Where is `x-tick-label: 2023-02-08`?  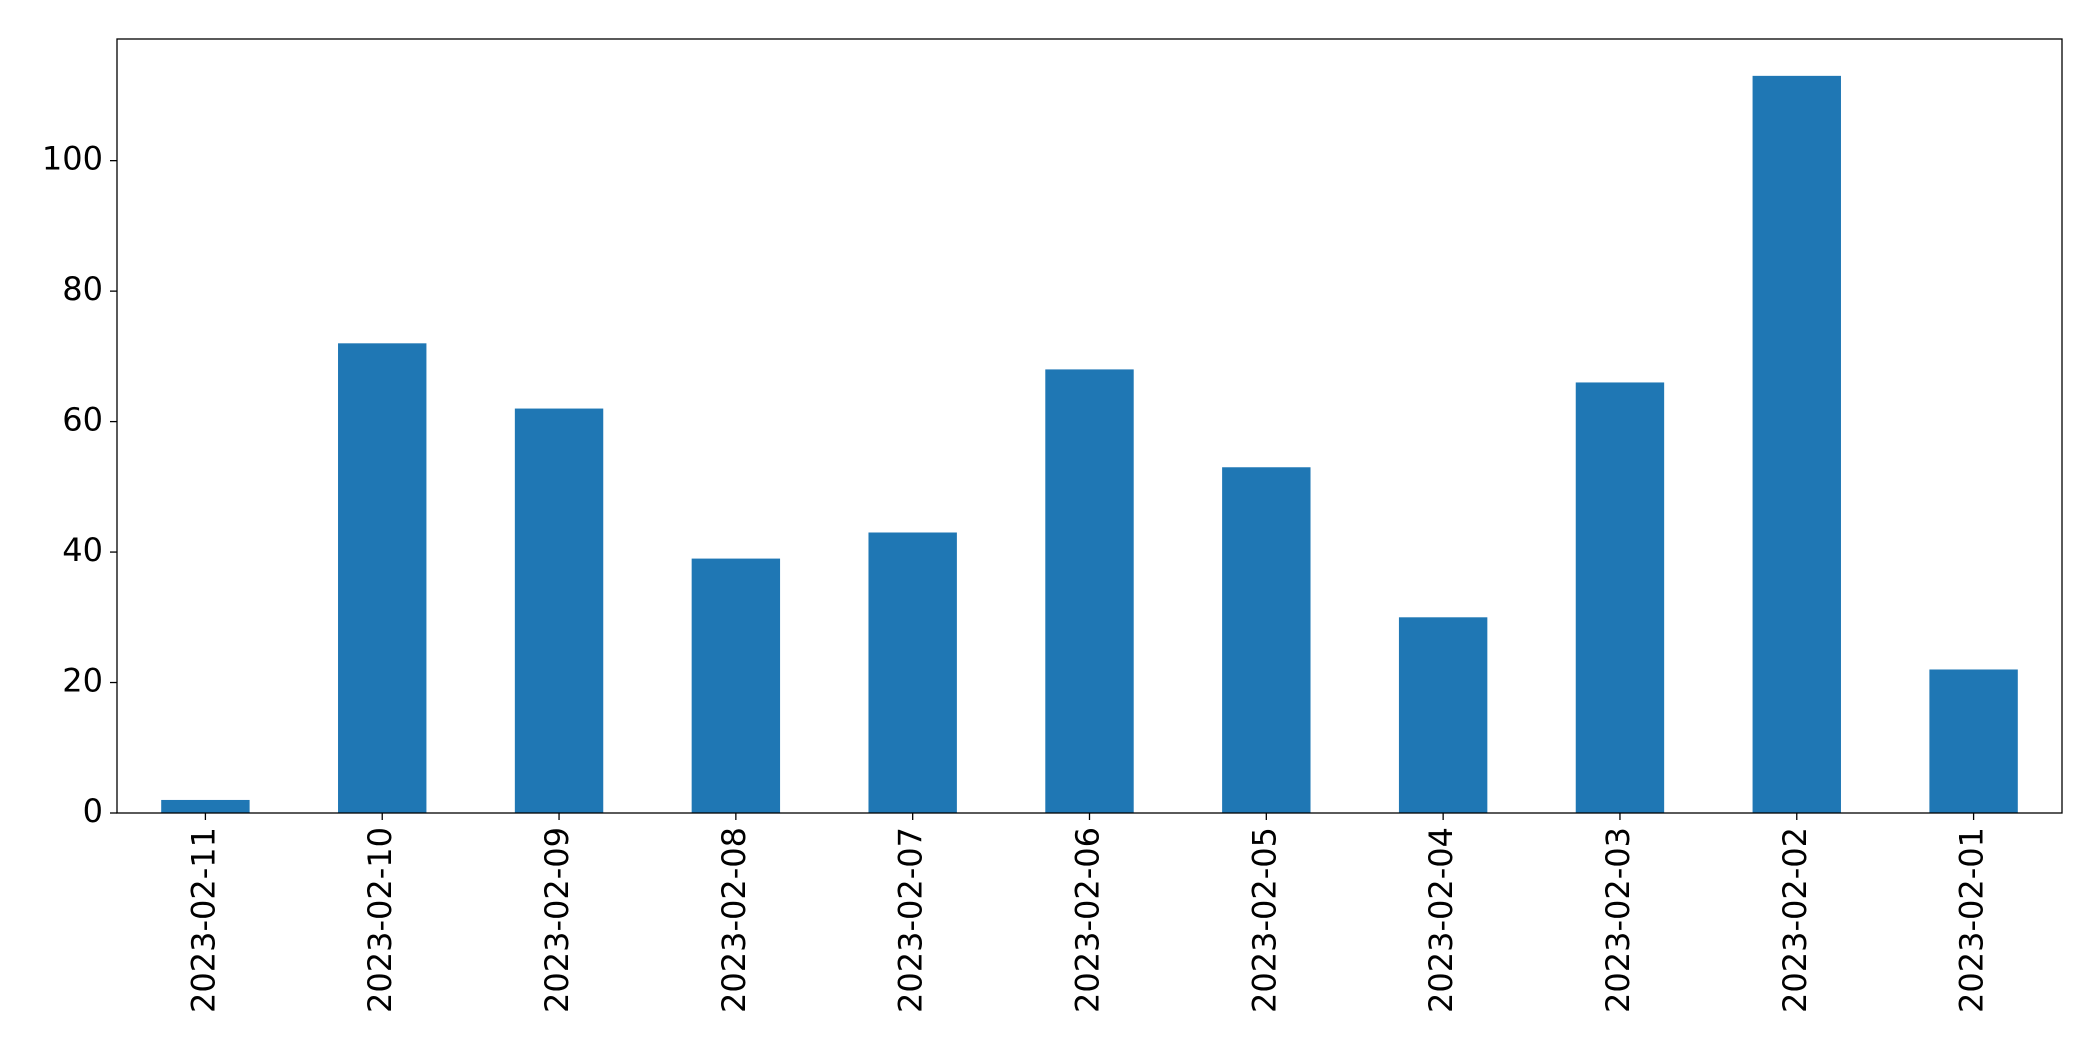
x-tick-label: 2023-02-08 is located at coordinates (734, 920).